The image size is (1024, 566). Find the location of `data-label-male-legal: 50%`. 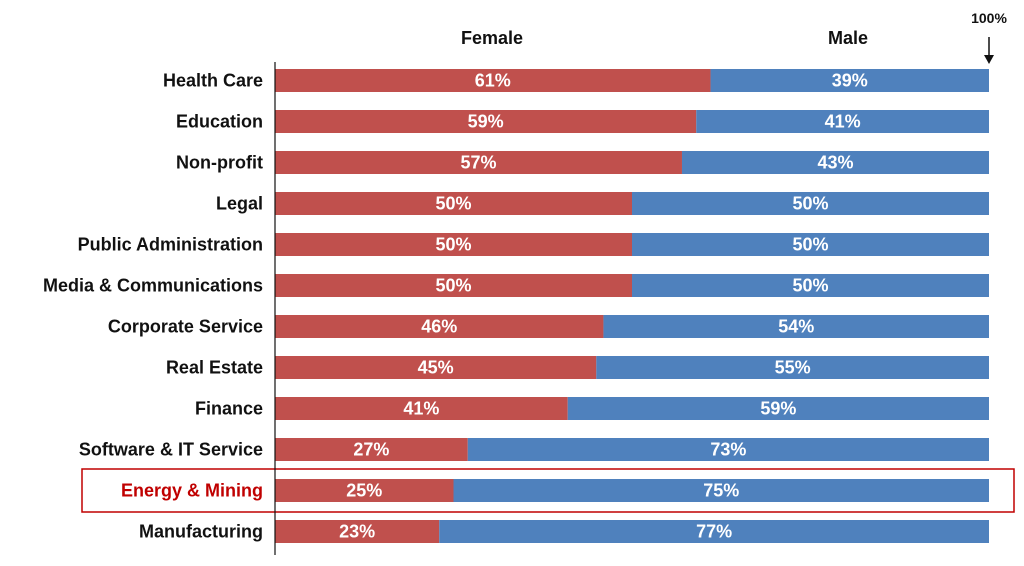

data-label-male-legal: 50% is located at coordinates (810, 204).